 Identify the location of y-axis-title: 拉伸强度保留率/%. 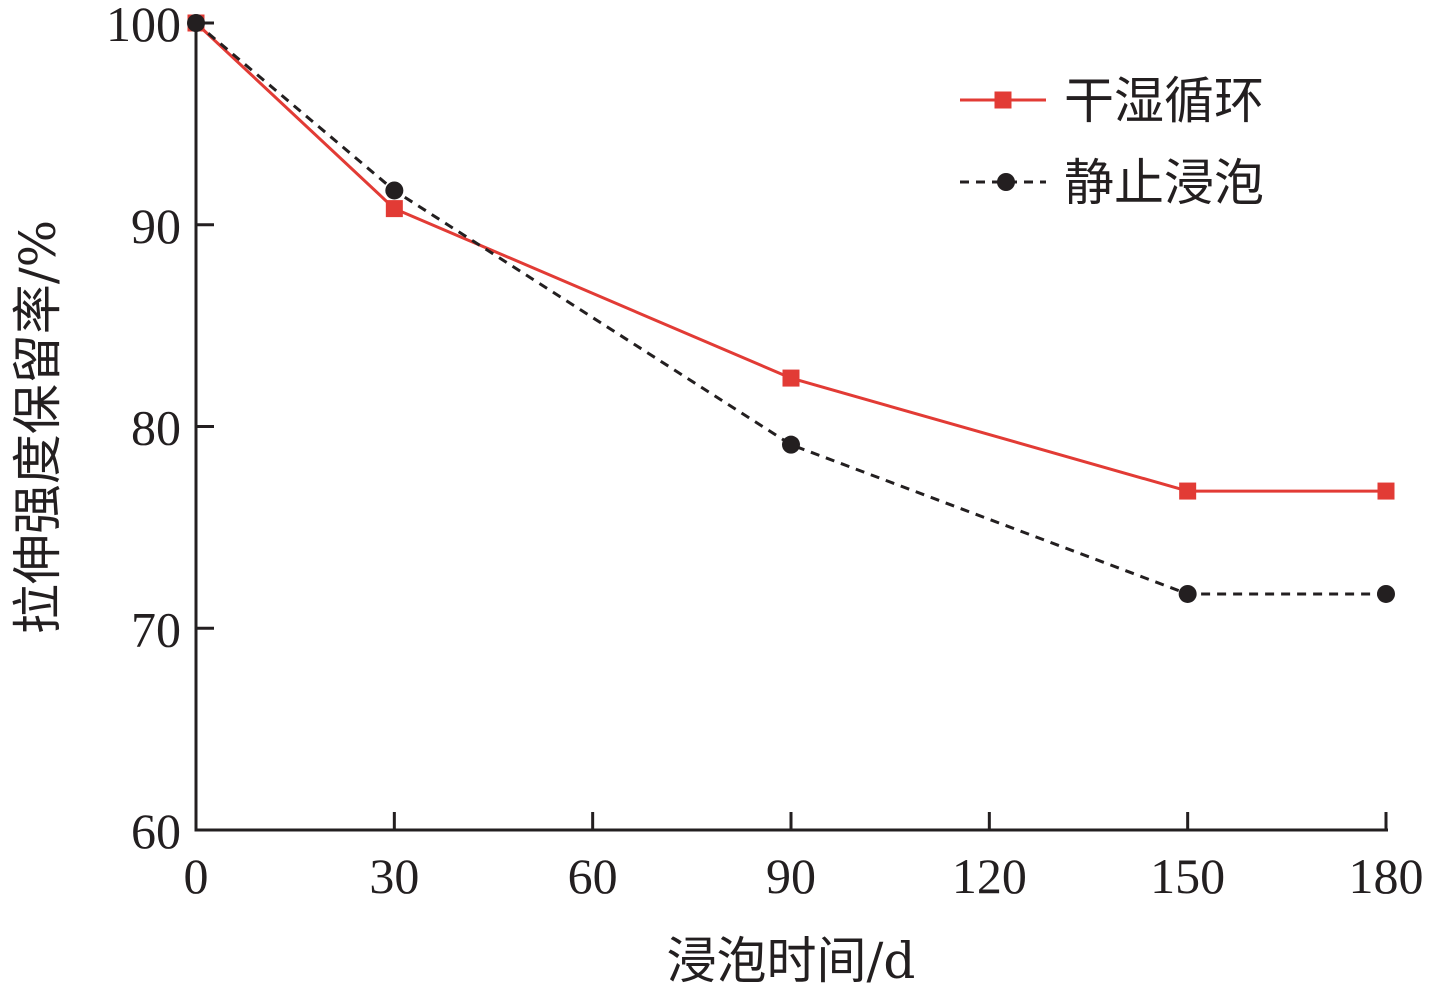
(38, 427).